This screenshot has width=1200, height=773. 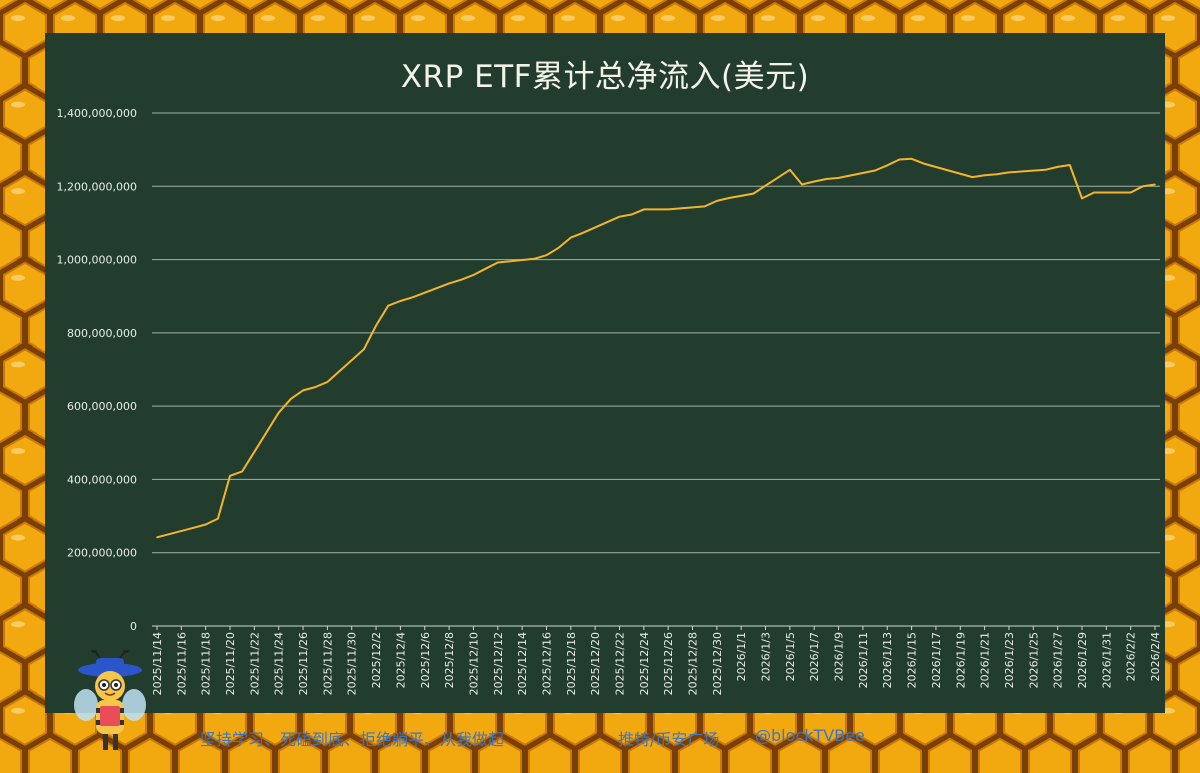 I want to click on x-tick-label: 2025/11/30, so click(x=352, y=663).